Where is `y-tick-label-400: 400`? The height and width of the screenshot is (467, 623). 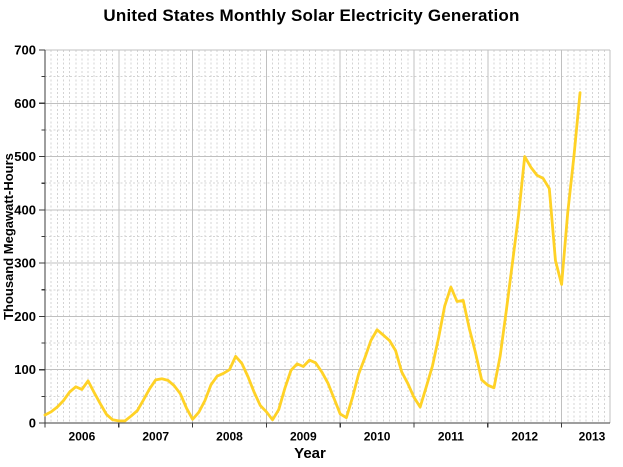 y-tick-label-400: 400 is located at coordinates (25, 209).